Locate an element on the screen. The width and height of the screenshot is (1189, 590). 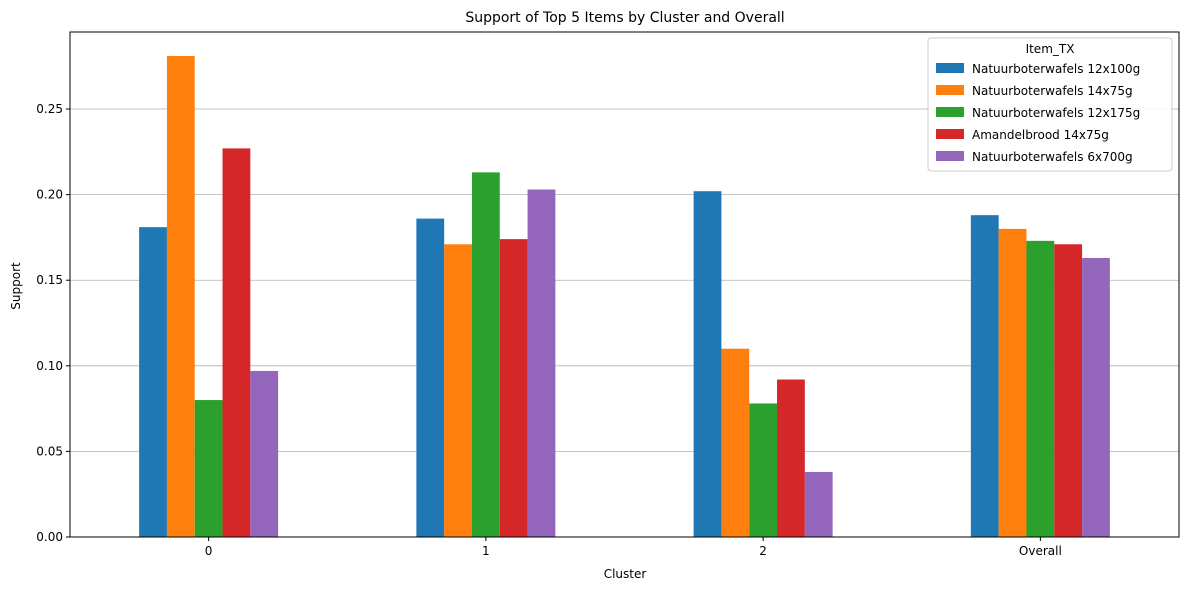
y-axis-title: Support is located at coordinates (16, 286).